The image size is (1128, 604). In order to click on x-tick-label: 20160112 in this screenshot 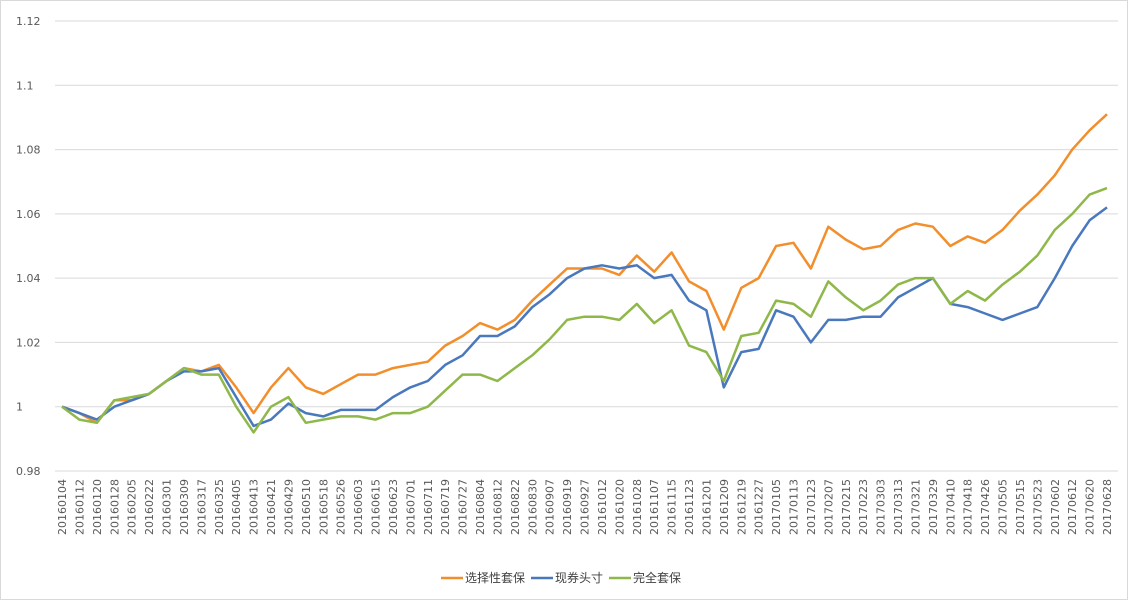, I will do `click(79, 507)`.